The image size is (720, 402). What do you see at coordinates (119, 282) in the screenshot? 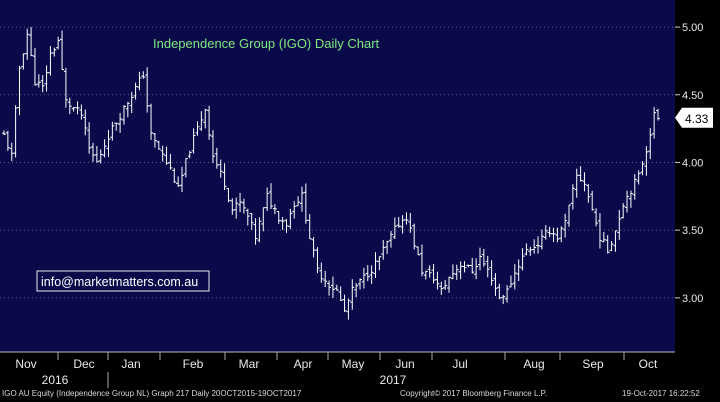
I see `watermark-text: info@marketmatters.com.au` at bounding box center [119, 282].